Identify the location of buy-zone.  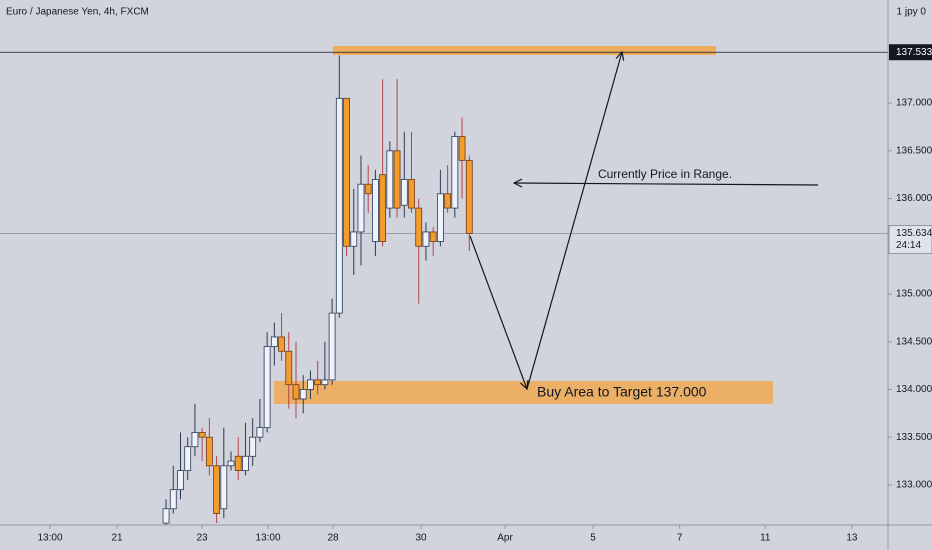
(523, 392).